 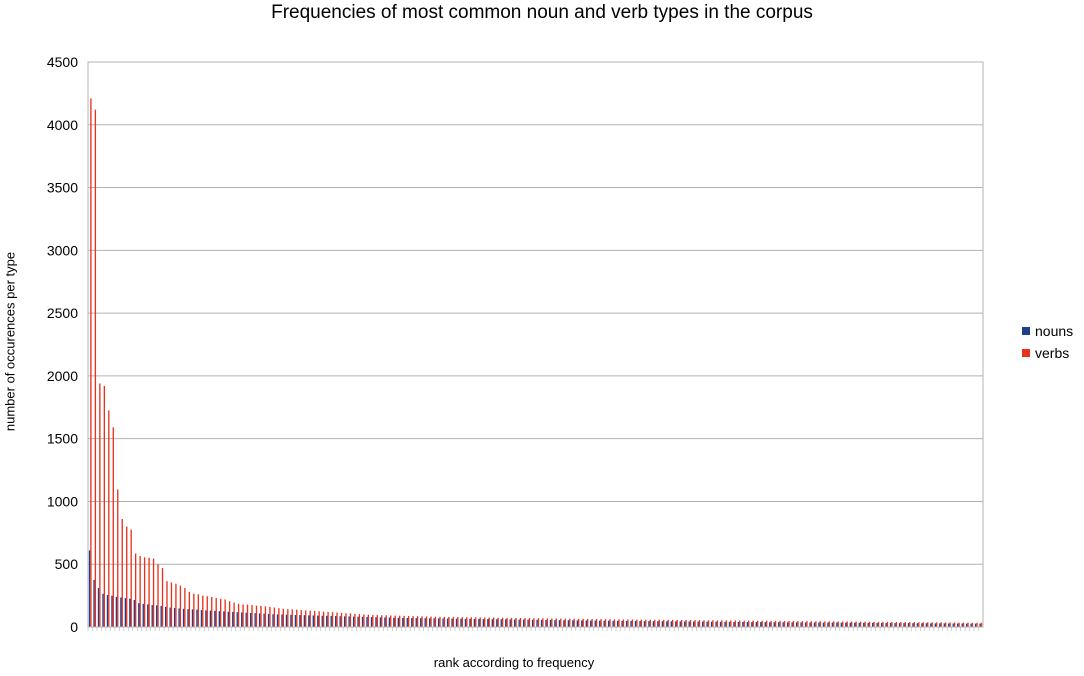 I want to click on legend-label-verbs: verbs, so click(x=1052, y=353).